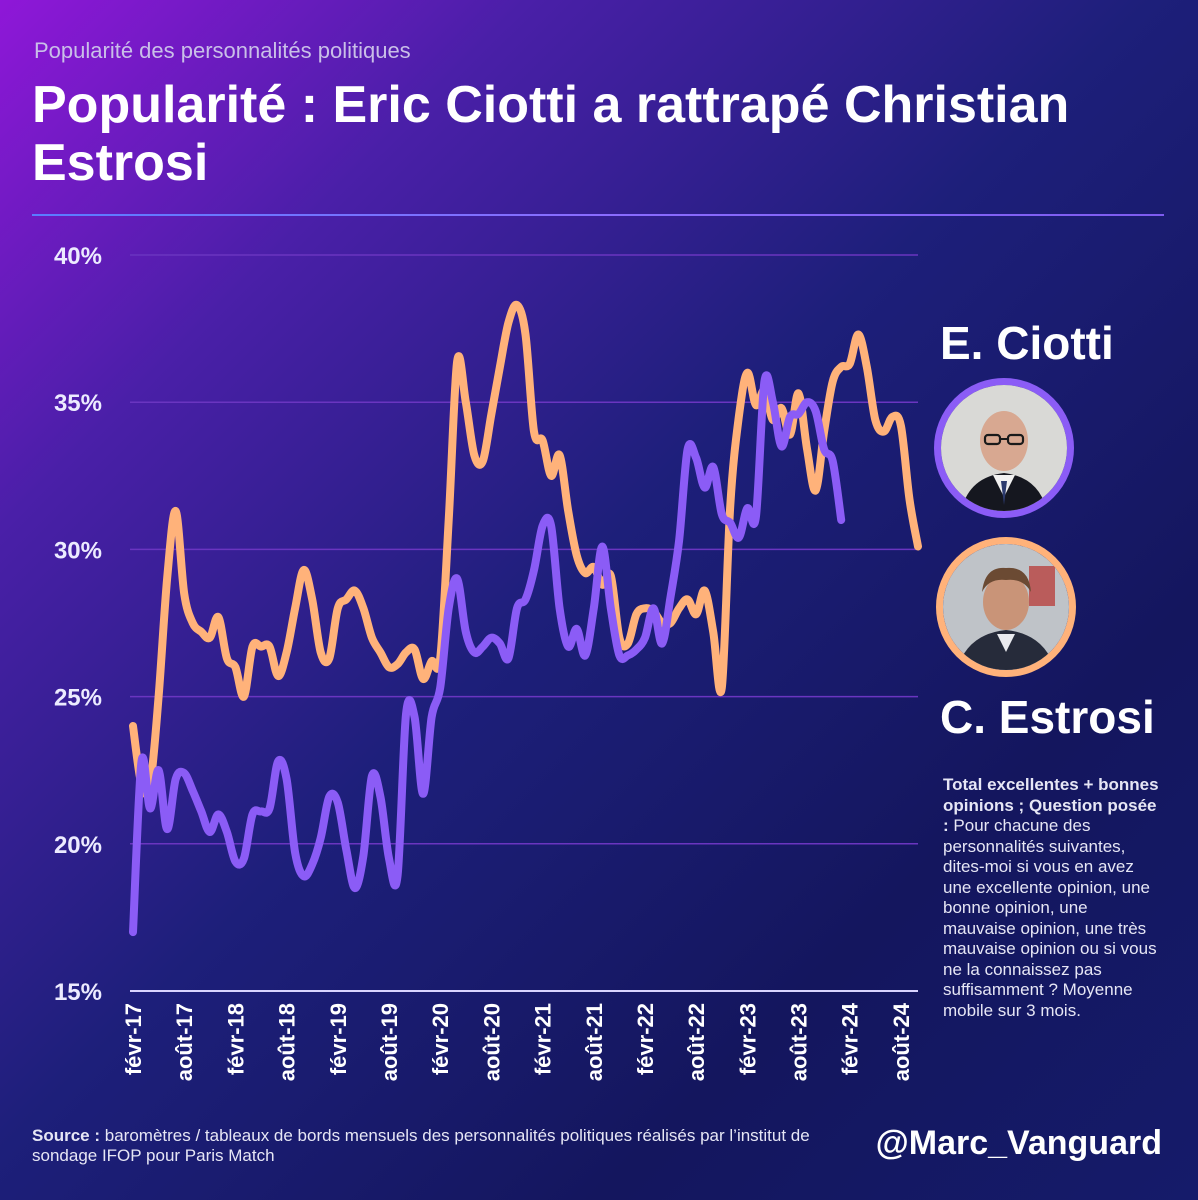  What do you see at coordinates (1047, 717) in the screenshot?
I see `legend-estrosi-name: C. Estrosi` at bounding box center [1047, 717].